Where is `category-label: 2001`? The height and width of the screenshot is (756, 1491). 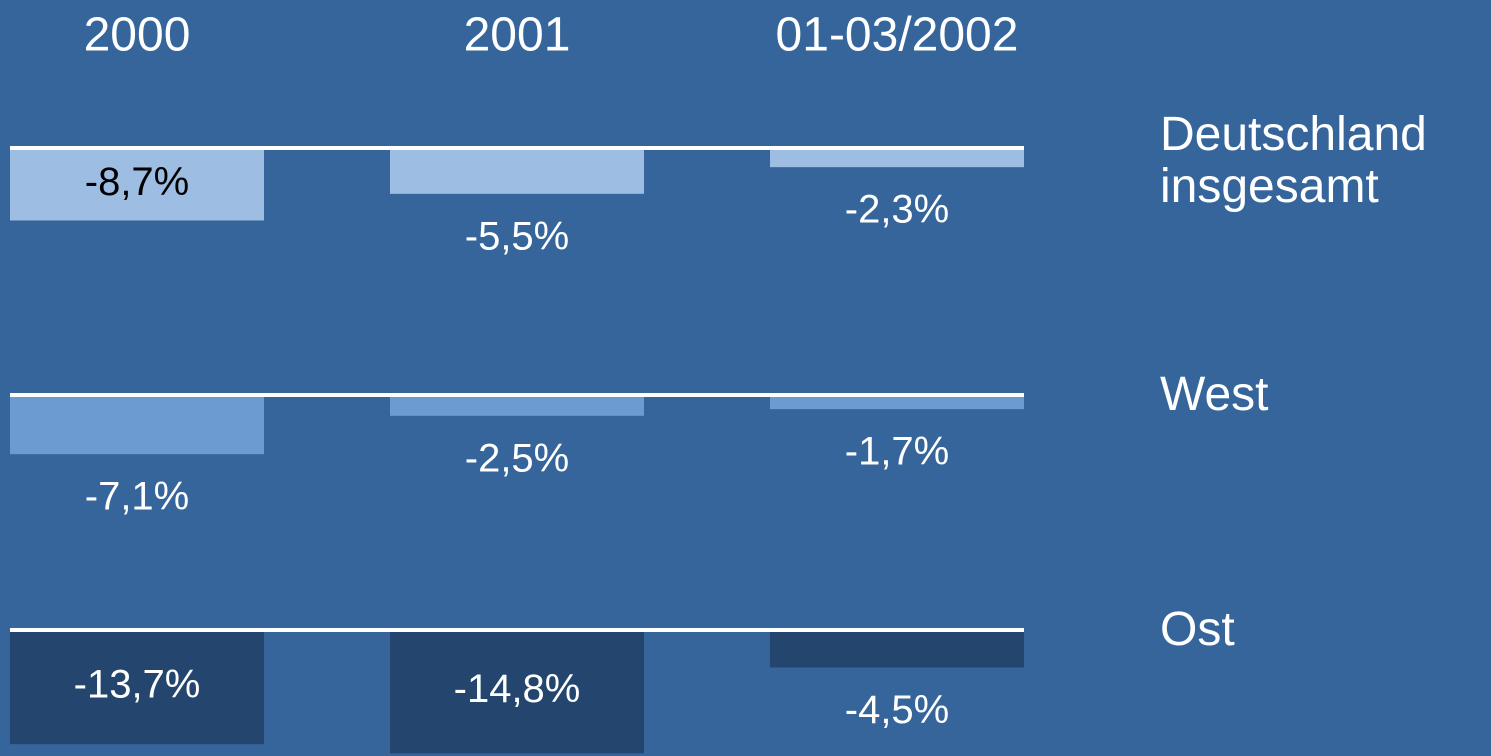 category-label: 2001 is located at coordinates (517, 35).